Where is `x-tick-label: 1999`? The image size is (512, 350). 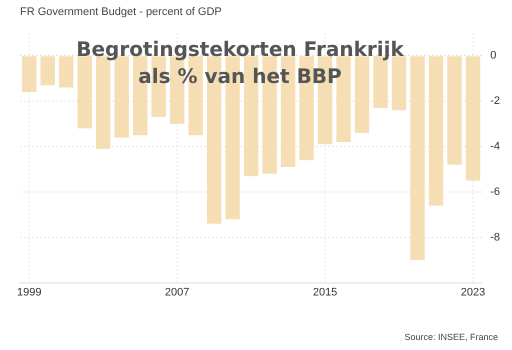
x-tick-label: 1999 is located at coordinates (29, 292).